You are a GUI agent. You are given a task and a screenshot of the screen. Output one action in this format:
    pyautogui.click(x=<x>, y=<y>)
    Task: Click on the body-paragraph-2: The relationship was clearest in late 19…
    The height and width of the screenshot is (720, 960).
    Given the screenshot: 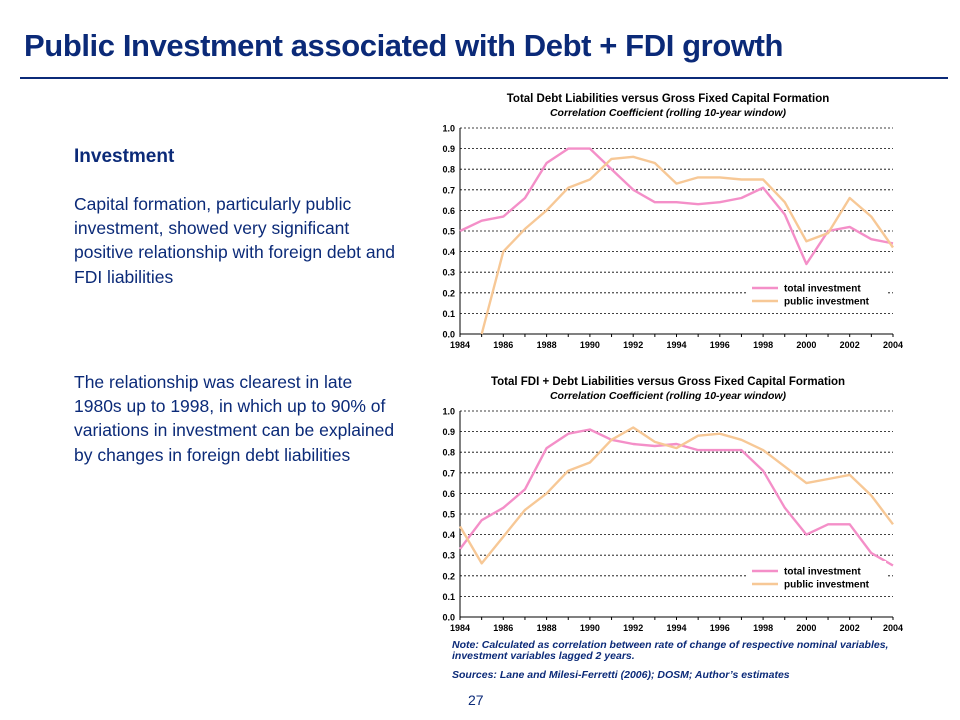 What is the action you would take?
    pyautogui.click(x=234, y=418)
    